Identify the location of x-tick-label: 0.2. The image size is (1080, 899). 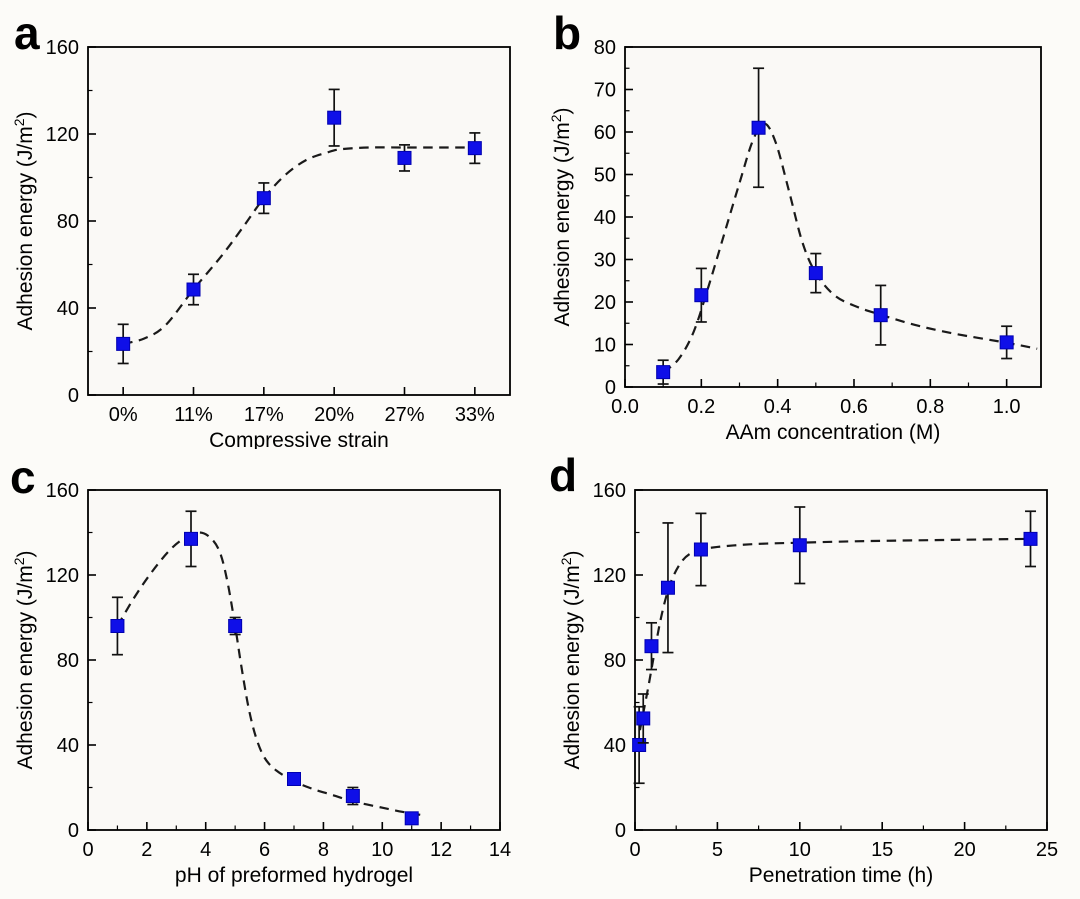
(701, 407).